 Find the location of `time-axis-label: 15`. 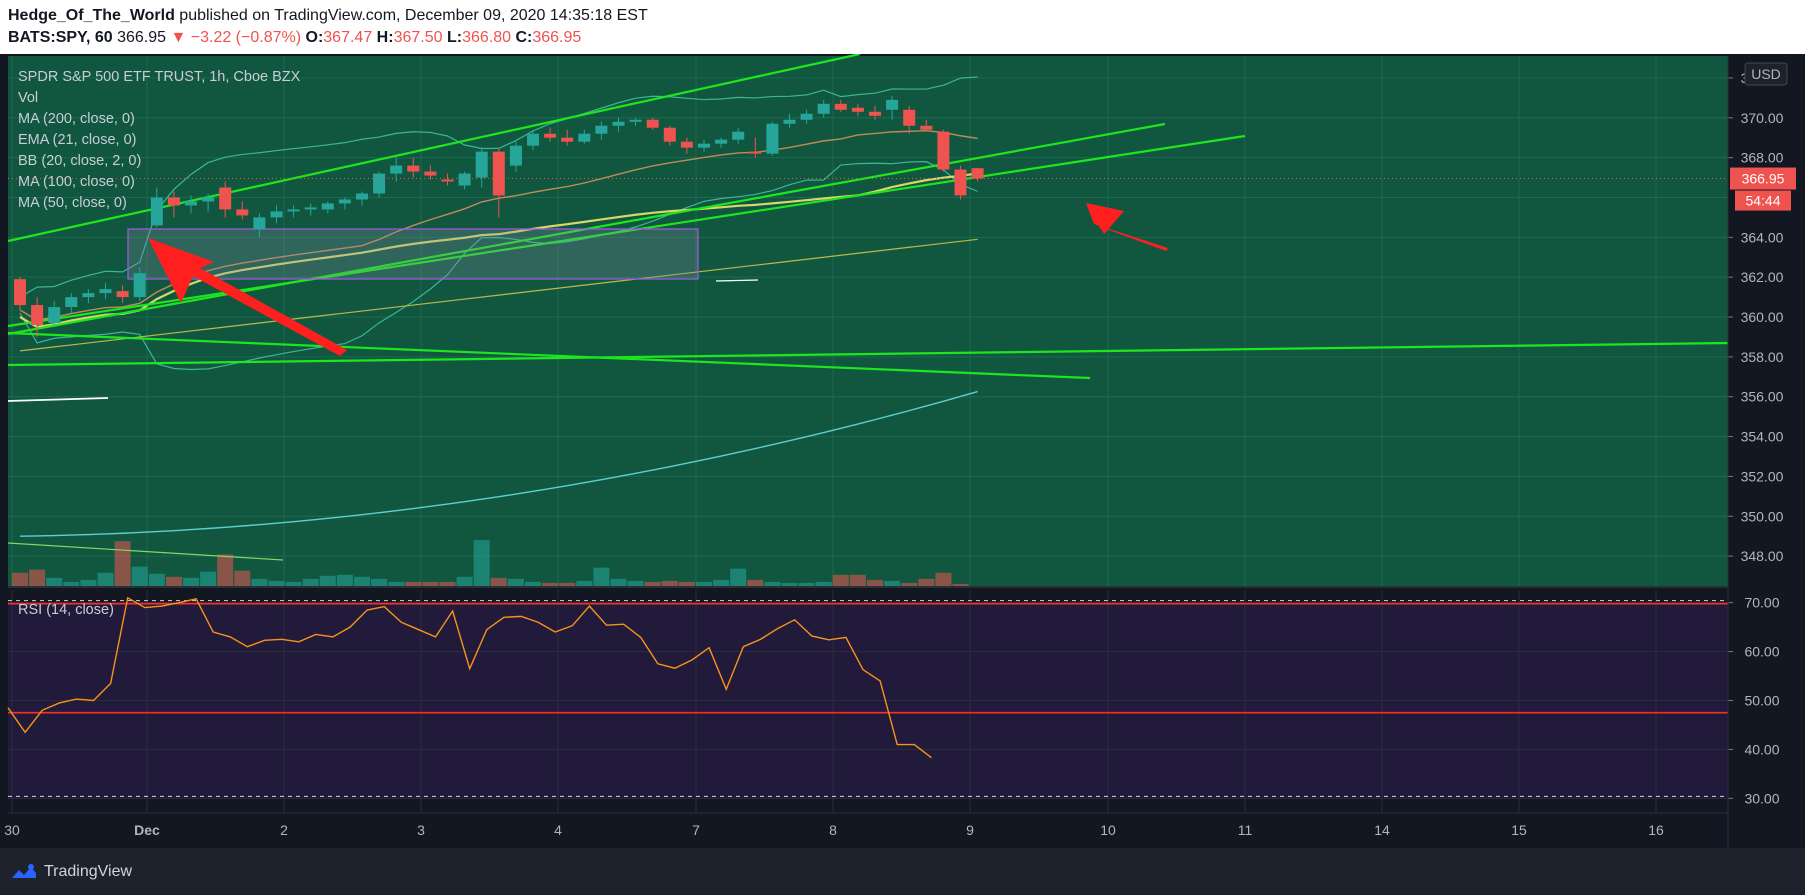

time-axis-label: 15 is located at coordinates (1519, 830).